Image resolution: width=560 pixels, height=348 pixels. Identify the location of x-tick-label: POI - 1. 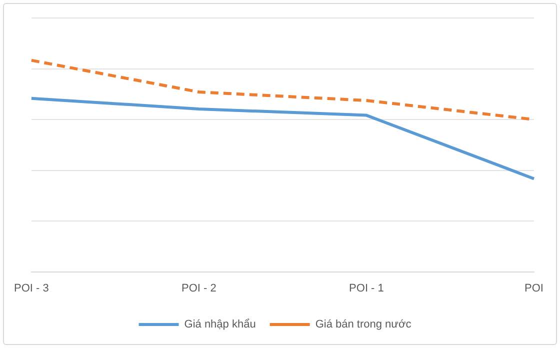
(366, 288).